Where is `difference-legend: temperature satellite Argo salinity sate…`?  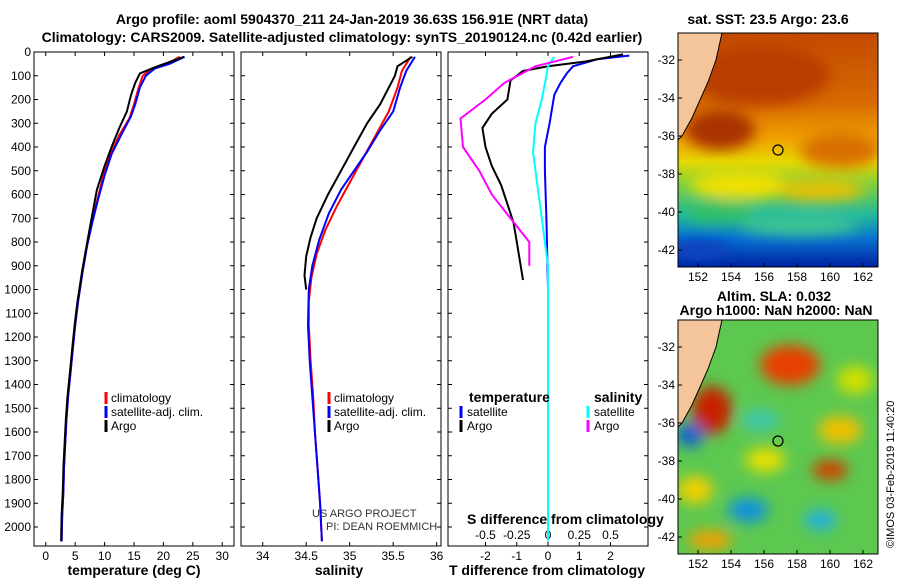 difference-legend: temperature satellite Argo salinity sate… is located at coordinates (550, 411).